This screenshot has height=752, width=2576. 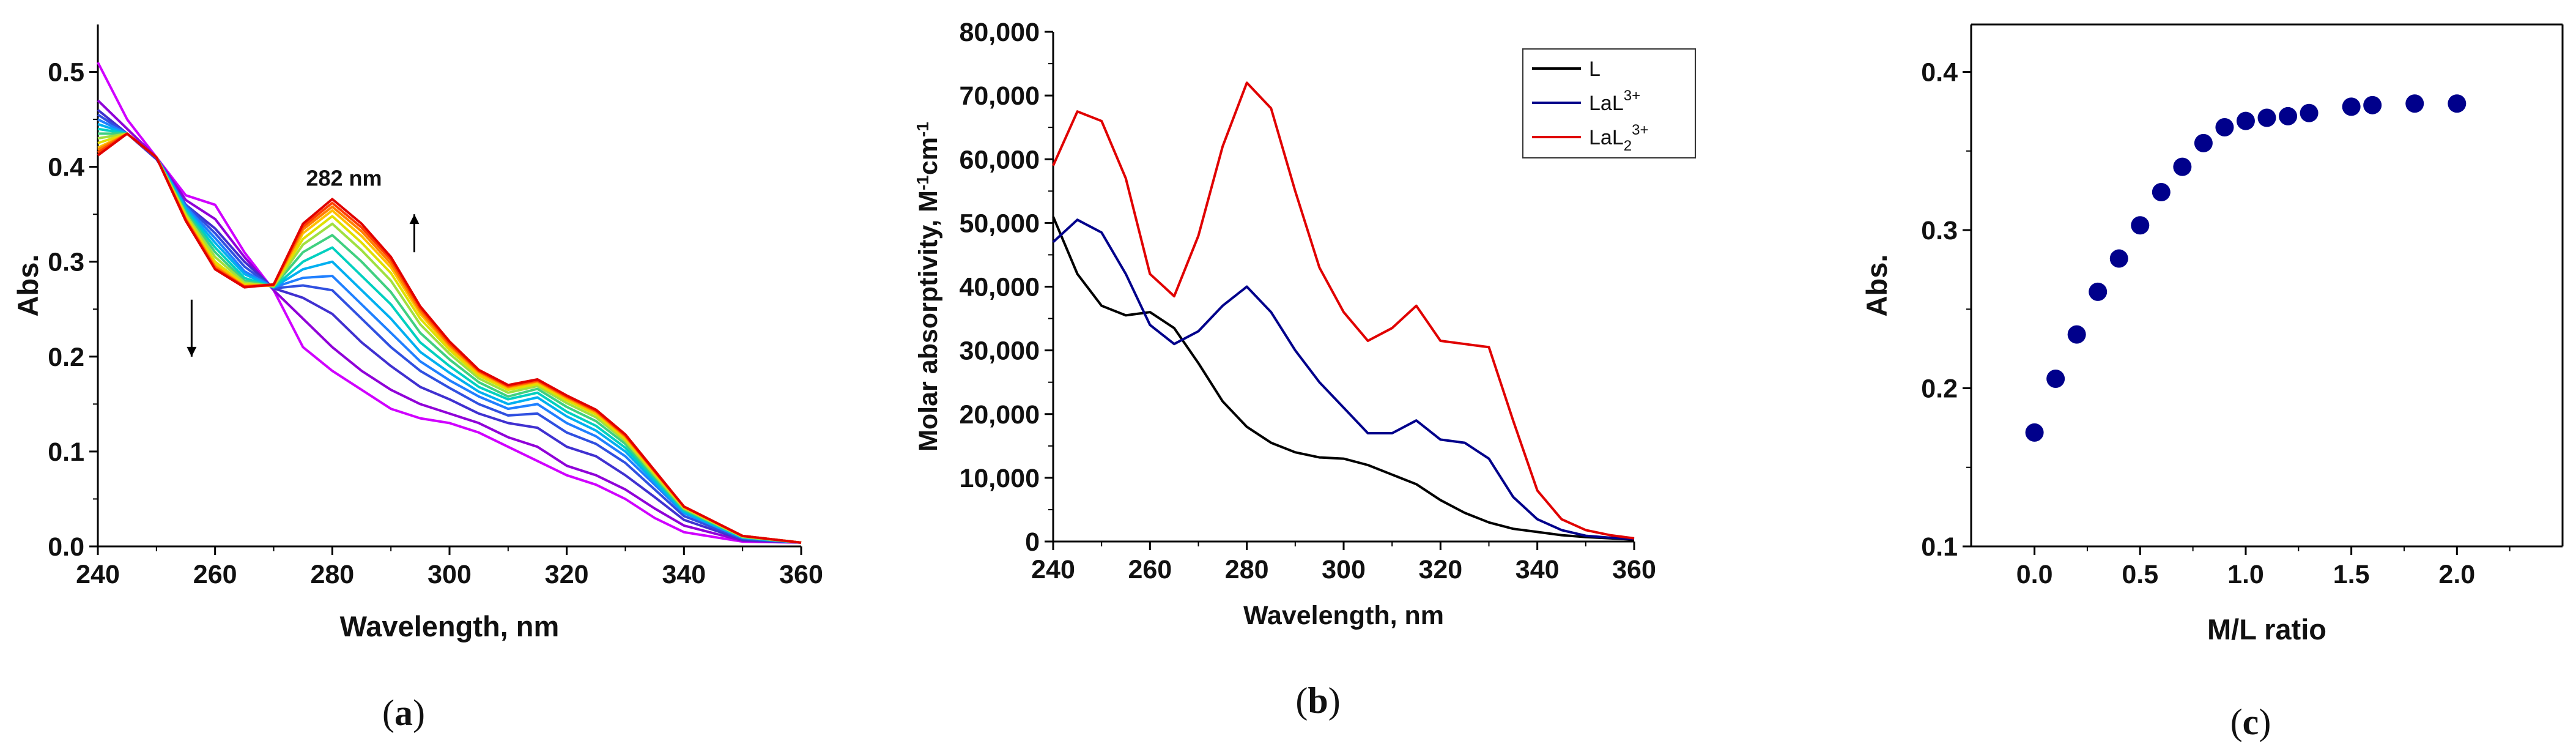 What do you see at coordinates (999, 479) in the screenshot?
I see `y-tick-label: 10,000` at bounding box center [999, 479].